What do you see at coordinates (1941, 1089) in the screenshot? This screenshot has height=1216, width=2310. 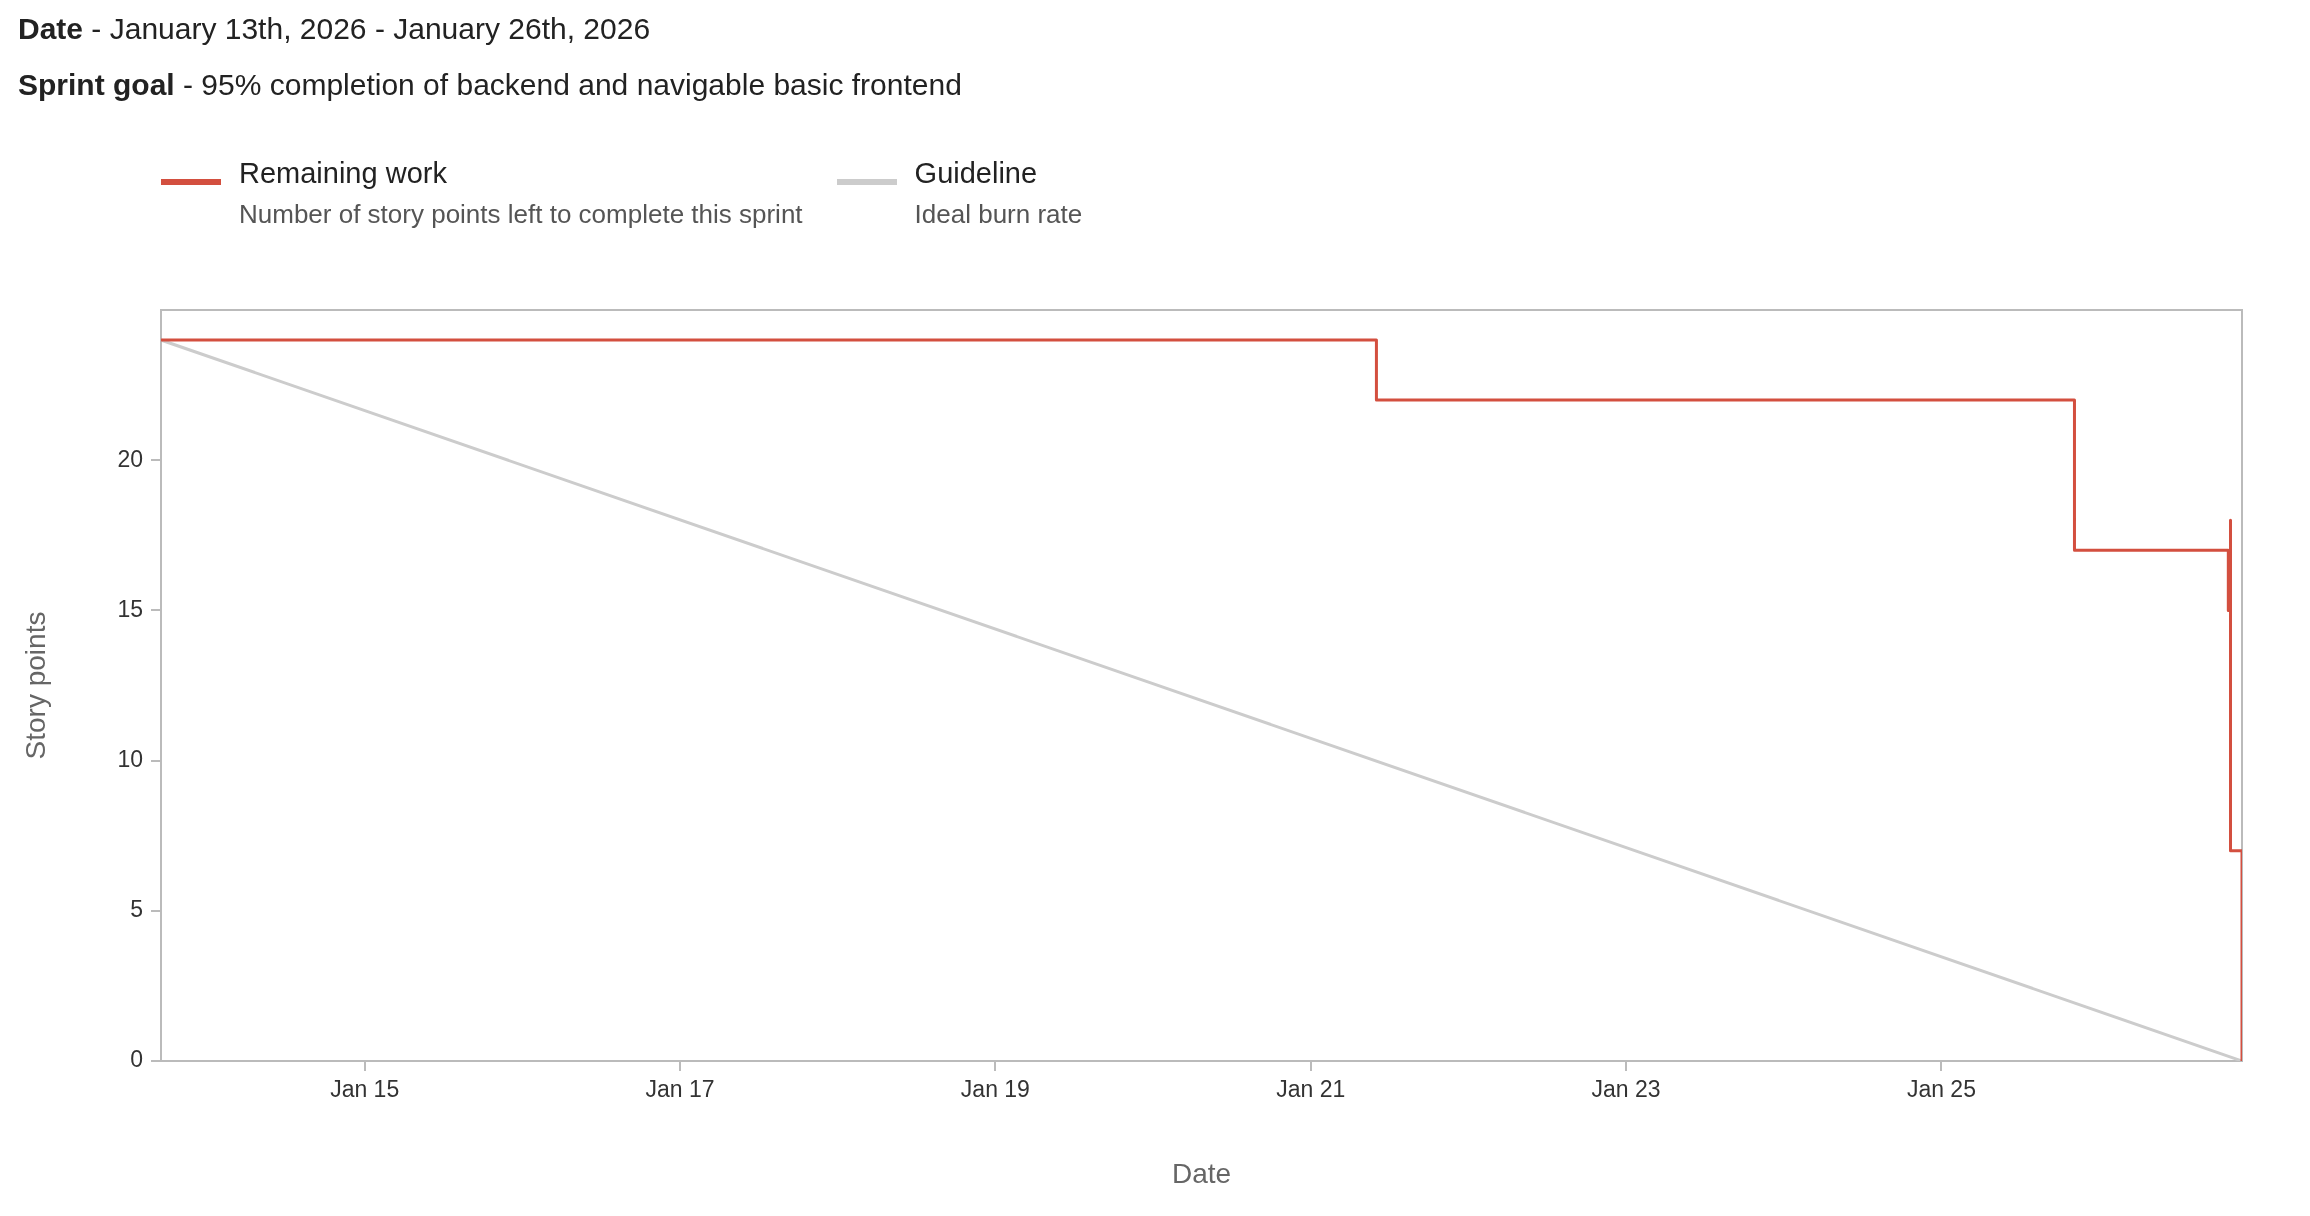 I see `x-tick-label: Jan 25` at bounding box center [1941, 1089].